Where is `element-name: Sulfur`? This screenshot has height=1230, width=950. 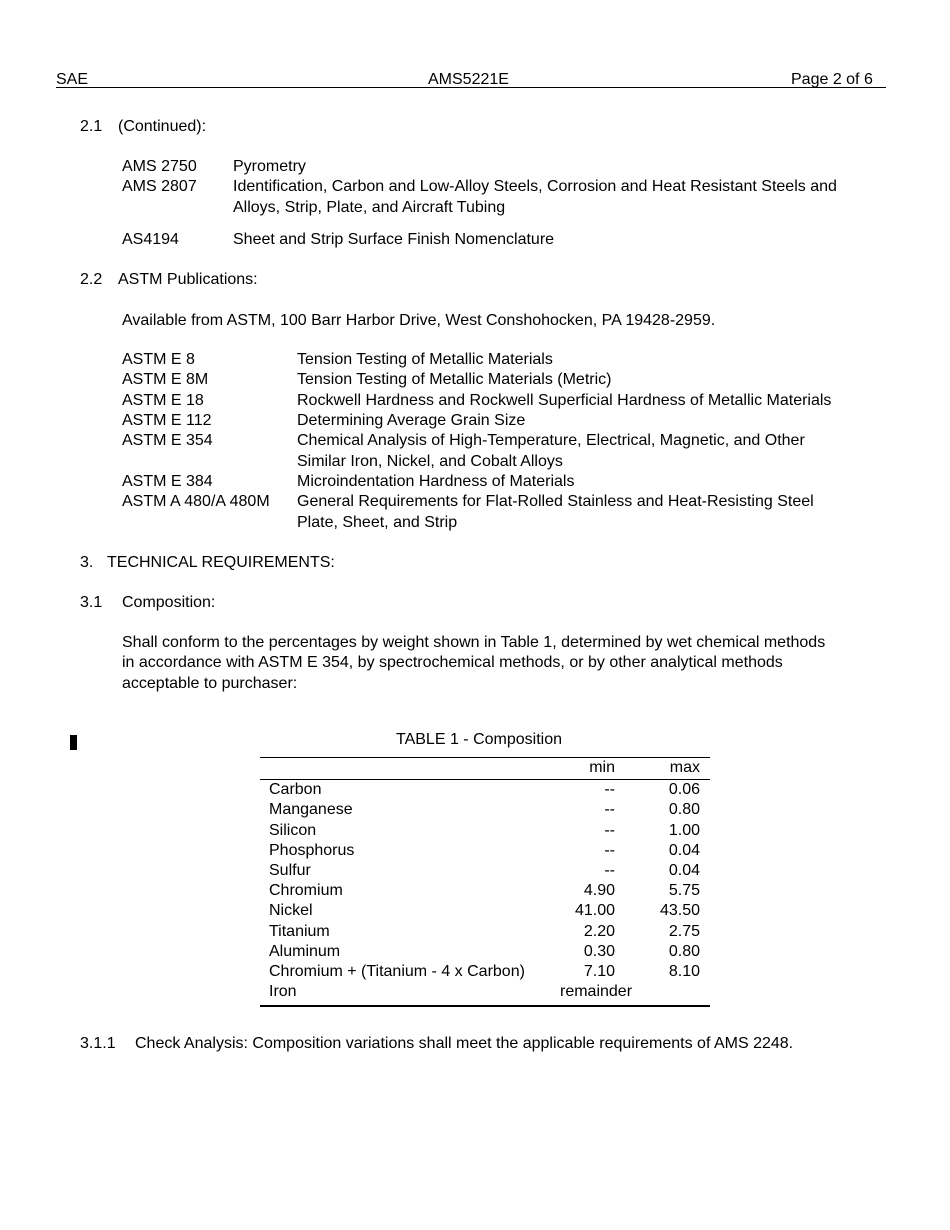
element-name: Sulfur is located at coordinates (290, 870).